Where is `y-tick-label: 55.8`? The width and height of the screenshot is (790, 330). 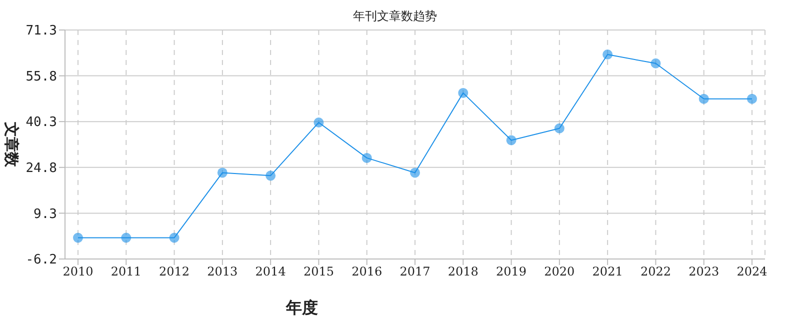 y-tick-label: 55.8 is located at coordinates (41, 76).